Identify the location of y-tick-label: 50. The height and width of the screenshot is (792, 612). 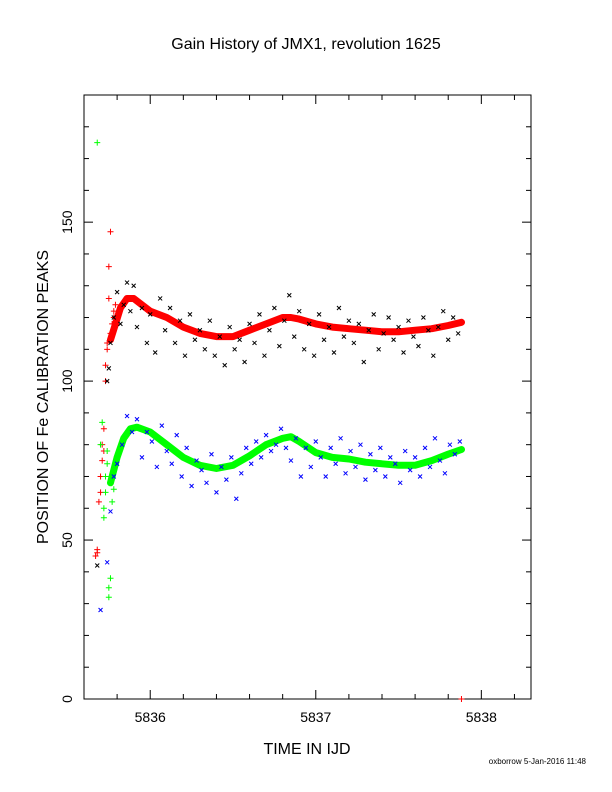
(67, 540).